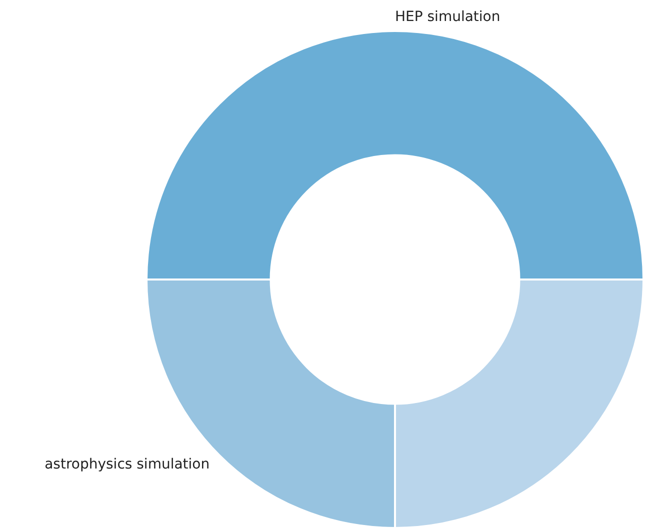 The width and height of the screenshot is (656, 529). Describe the element at coordinates (127, 464) in the screenshot. I see `slice-label: astrophysics simulation` at that location.